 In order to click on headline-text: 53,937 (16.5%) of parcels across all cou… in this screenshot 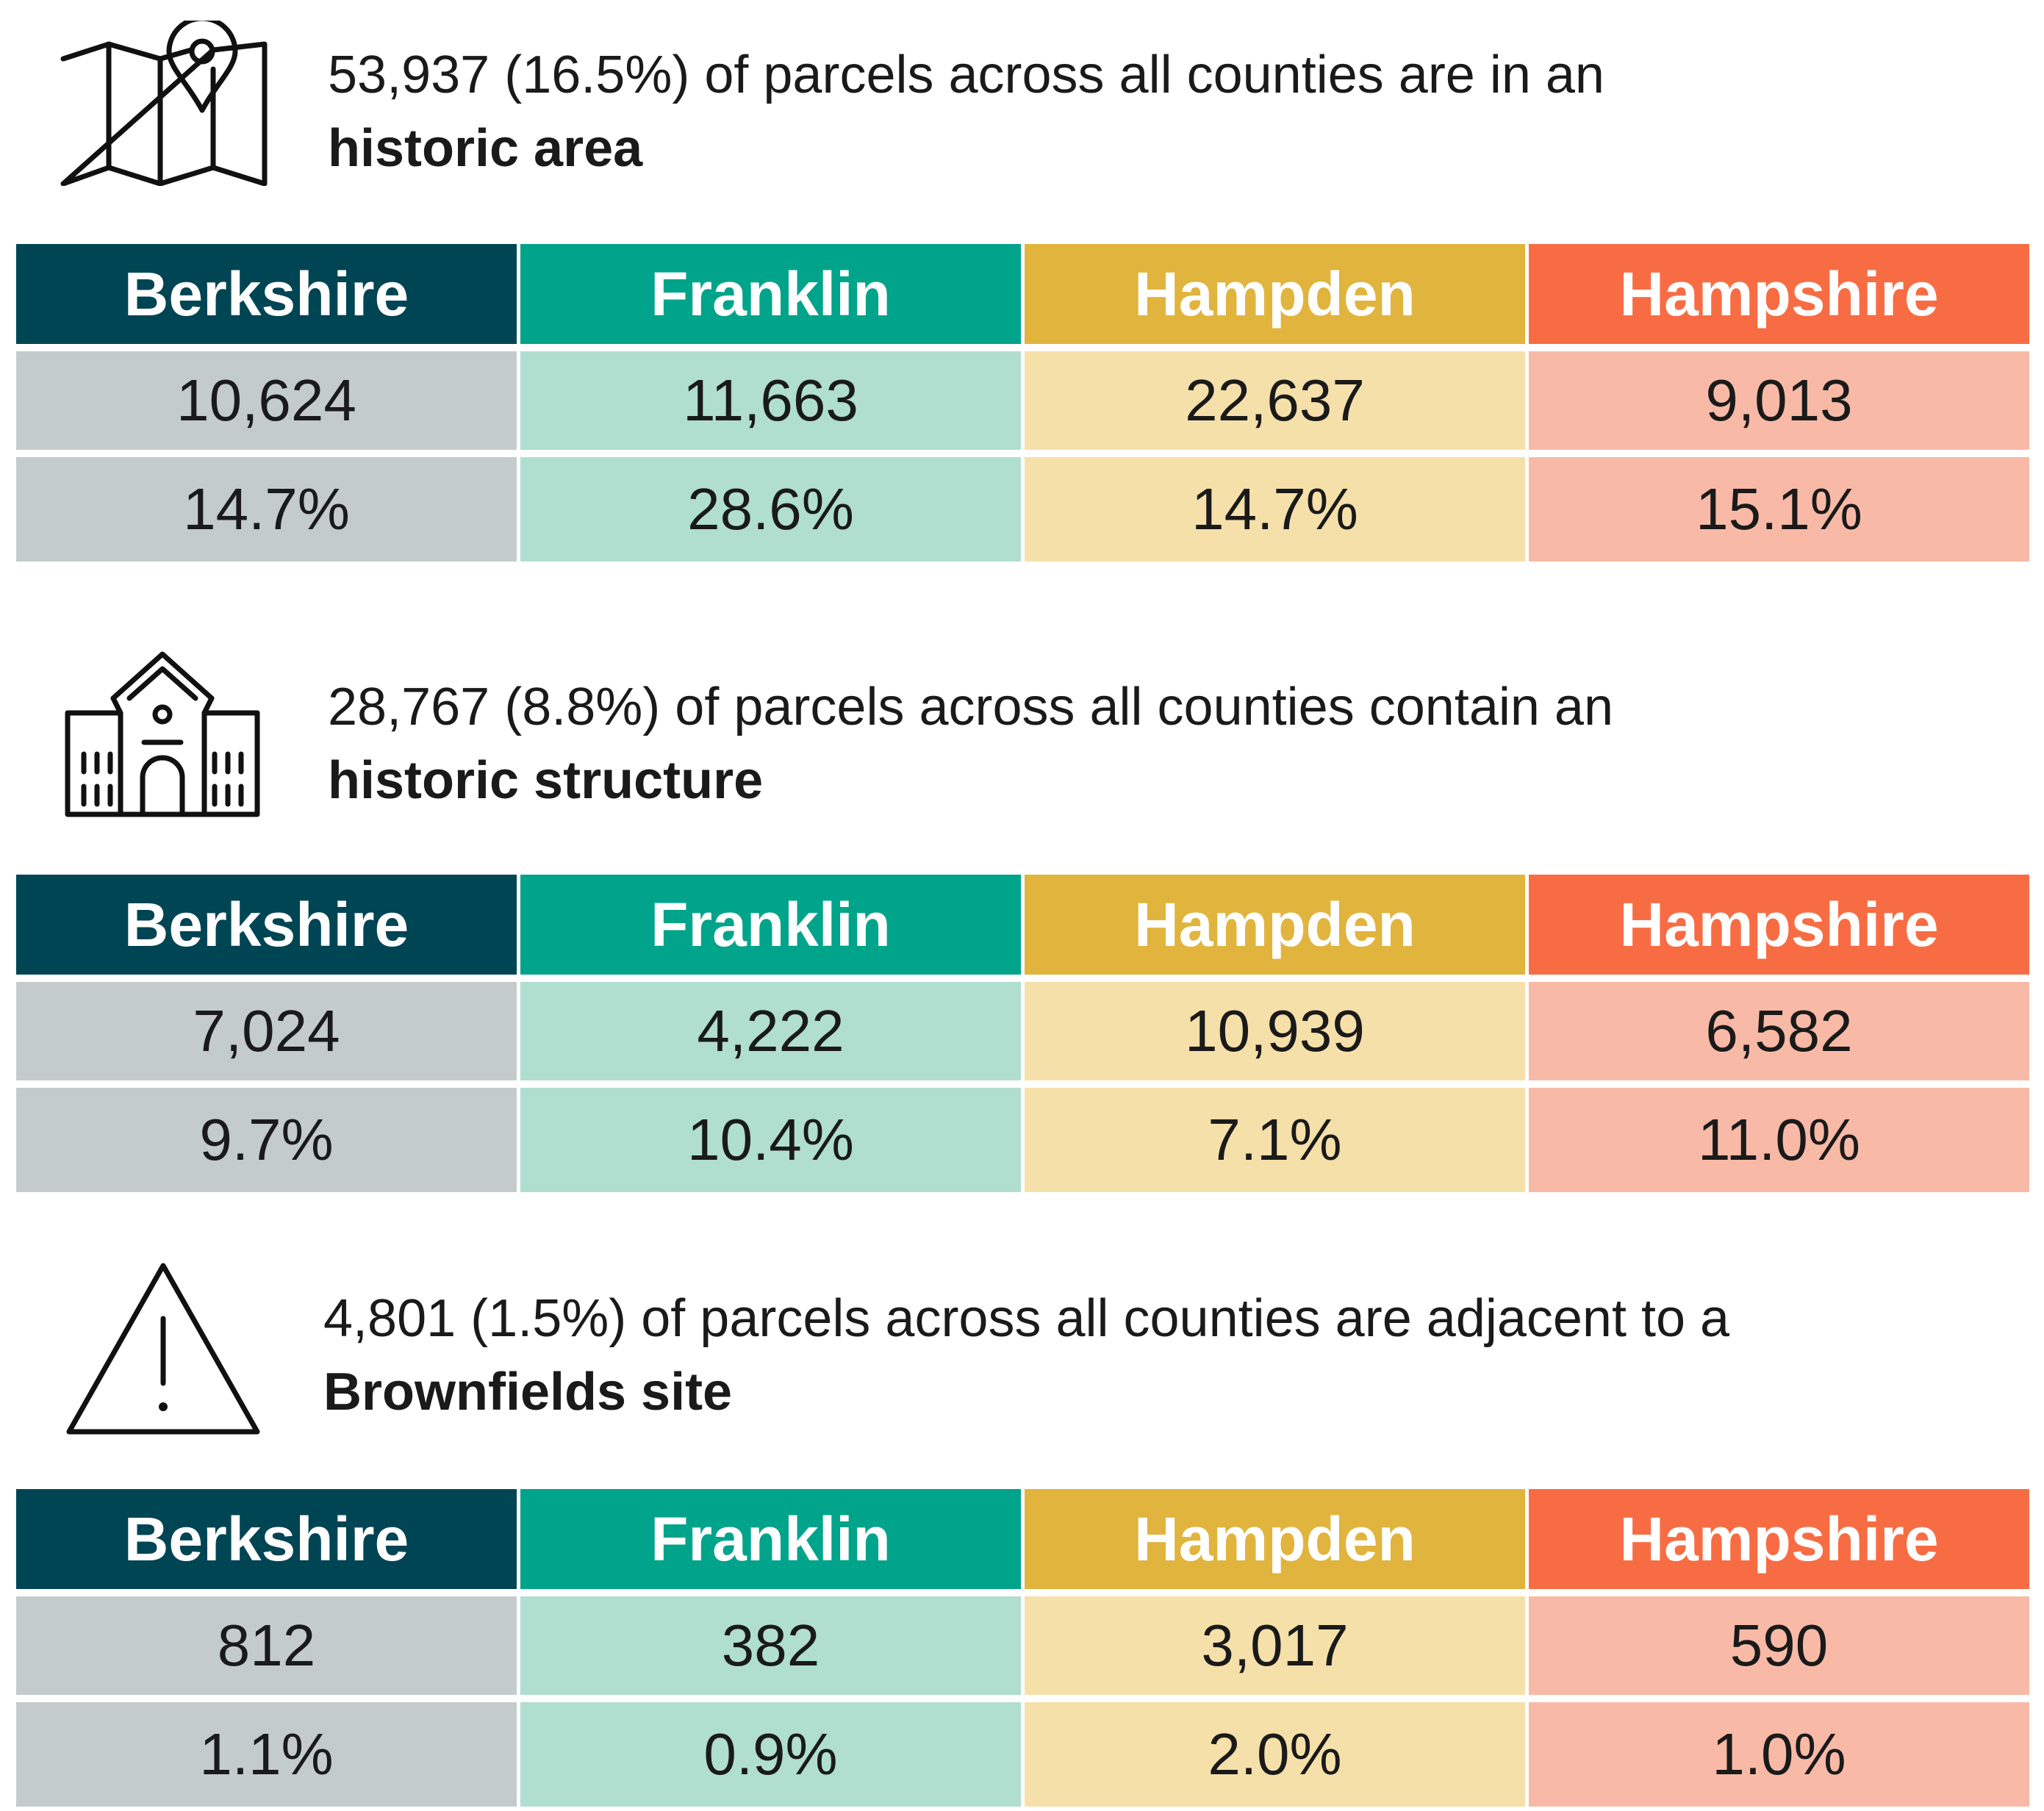, I will do `click(966, 75)`.